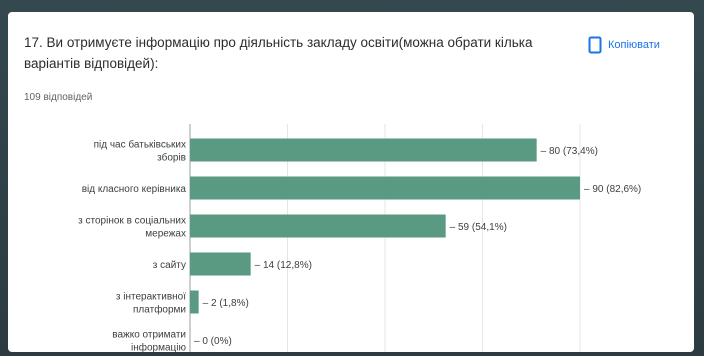 Image resolution: width=704 pixels, height=356 pixels. What do you see at coordinates (612, 189) in the screenshot?
I see `data-label: – 90 (82,6%)` at bounding box center [612, 189].